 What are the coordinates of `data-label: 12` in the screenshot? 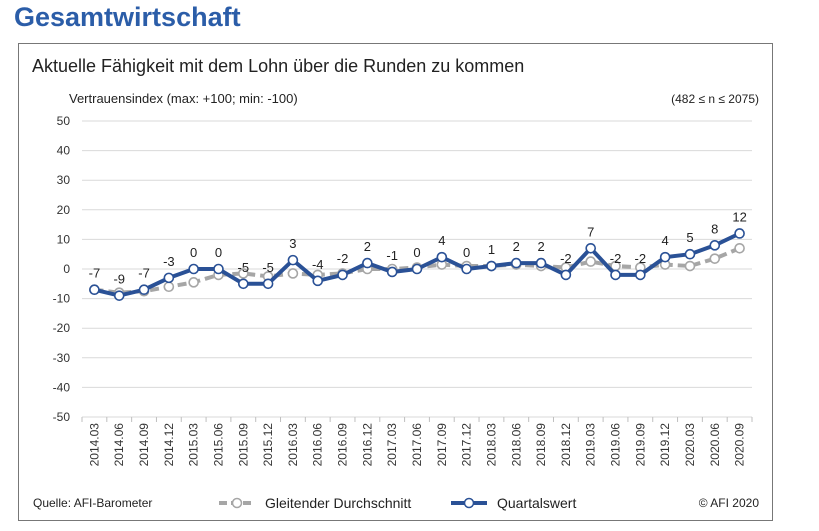 It's located at (739, 216).